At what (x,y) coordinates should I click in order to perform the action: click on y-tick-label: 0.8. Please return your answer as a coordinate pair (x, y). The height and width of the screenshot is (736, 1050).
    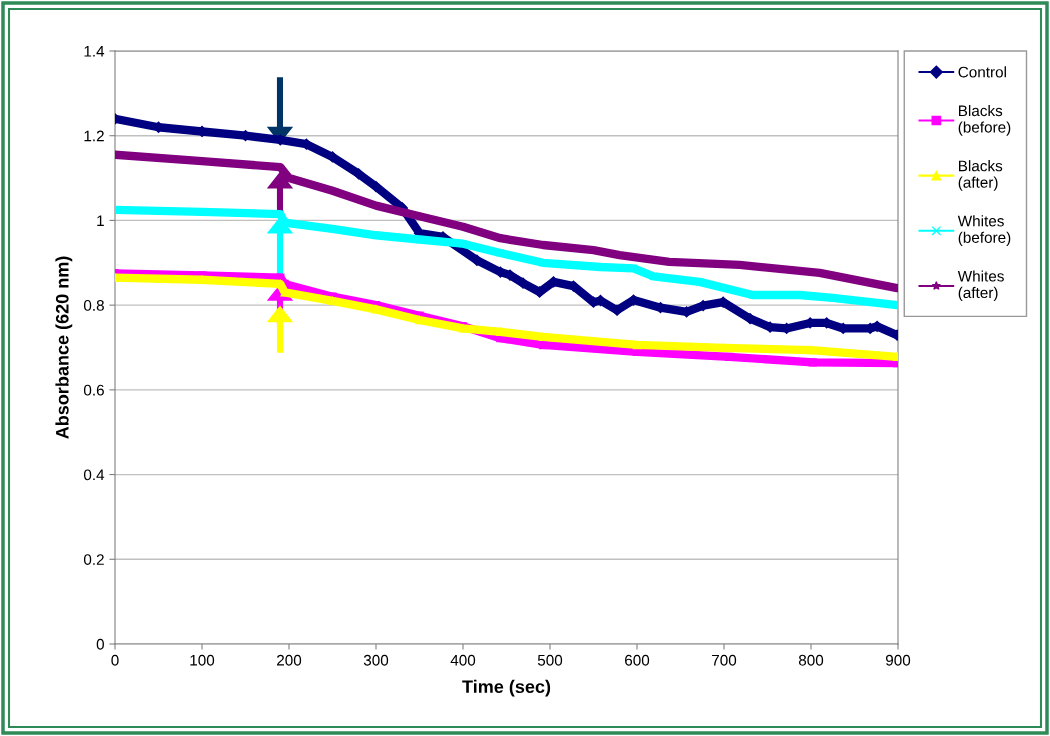
    Looking at the image, I should click on (93, 305).